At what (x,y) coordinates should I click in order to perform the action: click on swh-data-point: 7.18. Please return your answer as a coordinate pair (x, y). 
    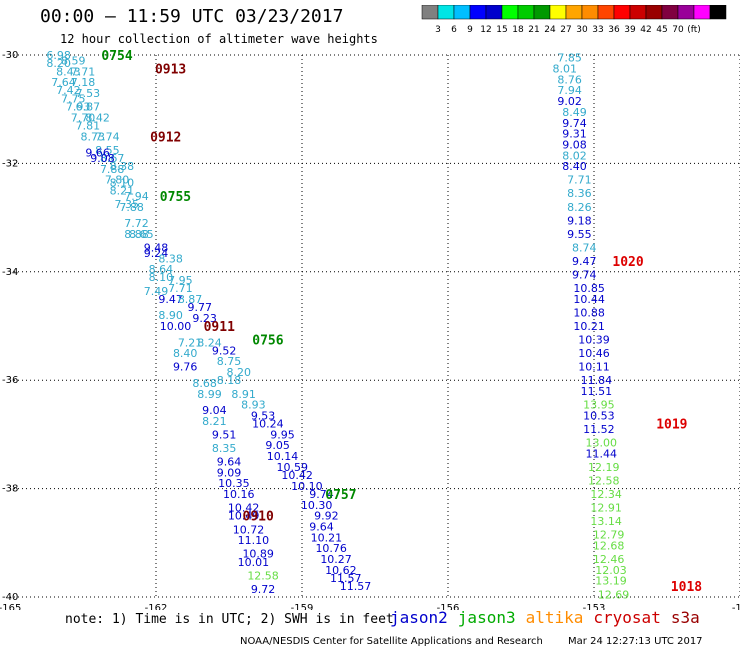
    Looking at the image, I should click on (83, 82).